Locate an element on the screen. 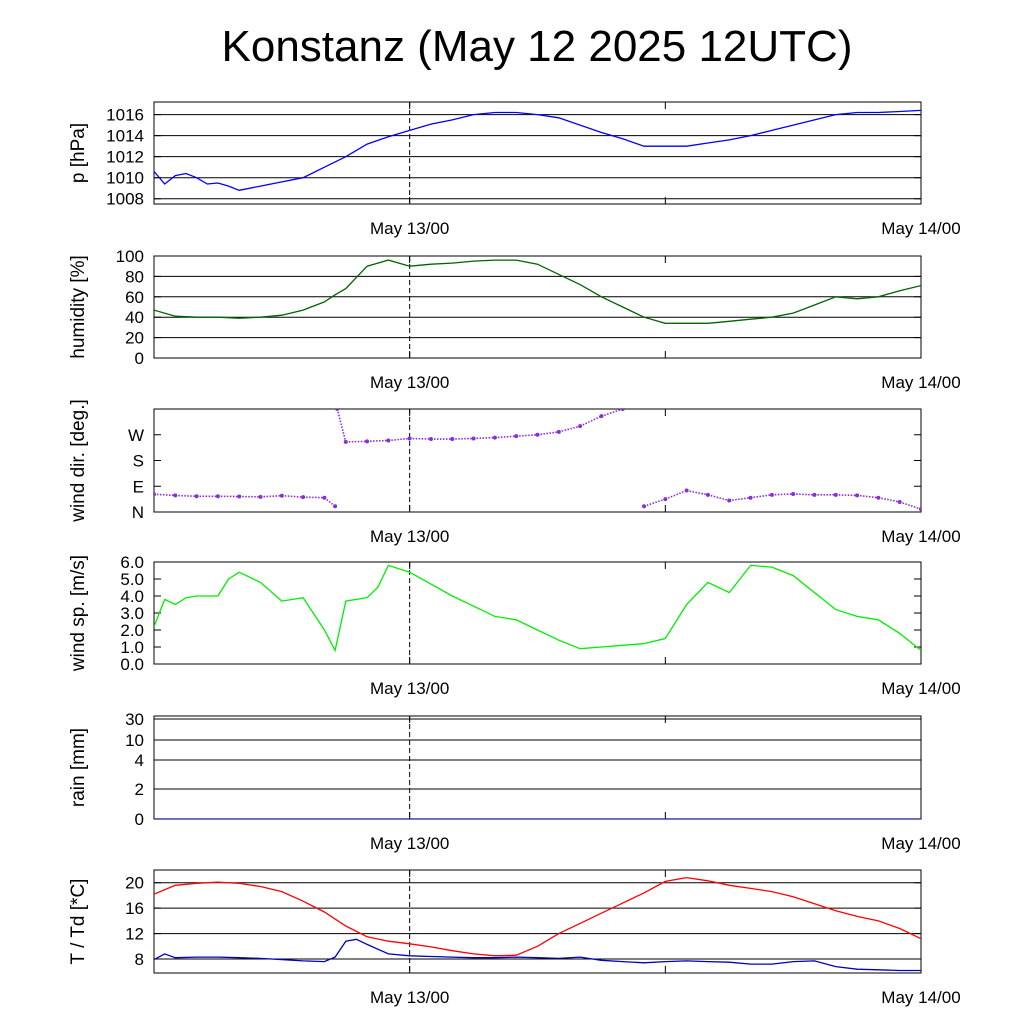  y-tick-label: 0.0 is located at coordinates (132, 664).